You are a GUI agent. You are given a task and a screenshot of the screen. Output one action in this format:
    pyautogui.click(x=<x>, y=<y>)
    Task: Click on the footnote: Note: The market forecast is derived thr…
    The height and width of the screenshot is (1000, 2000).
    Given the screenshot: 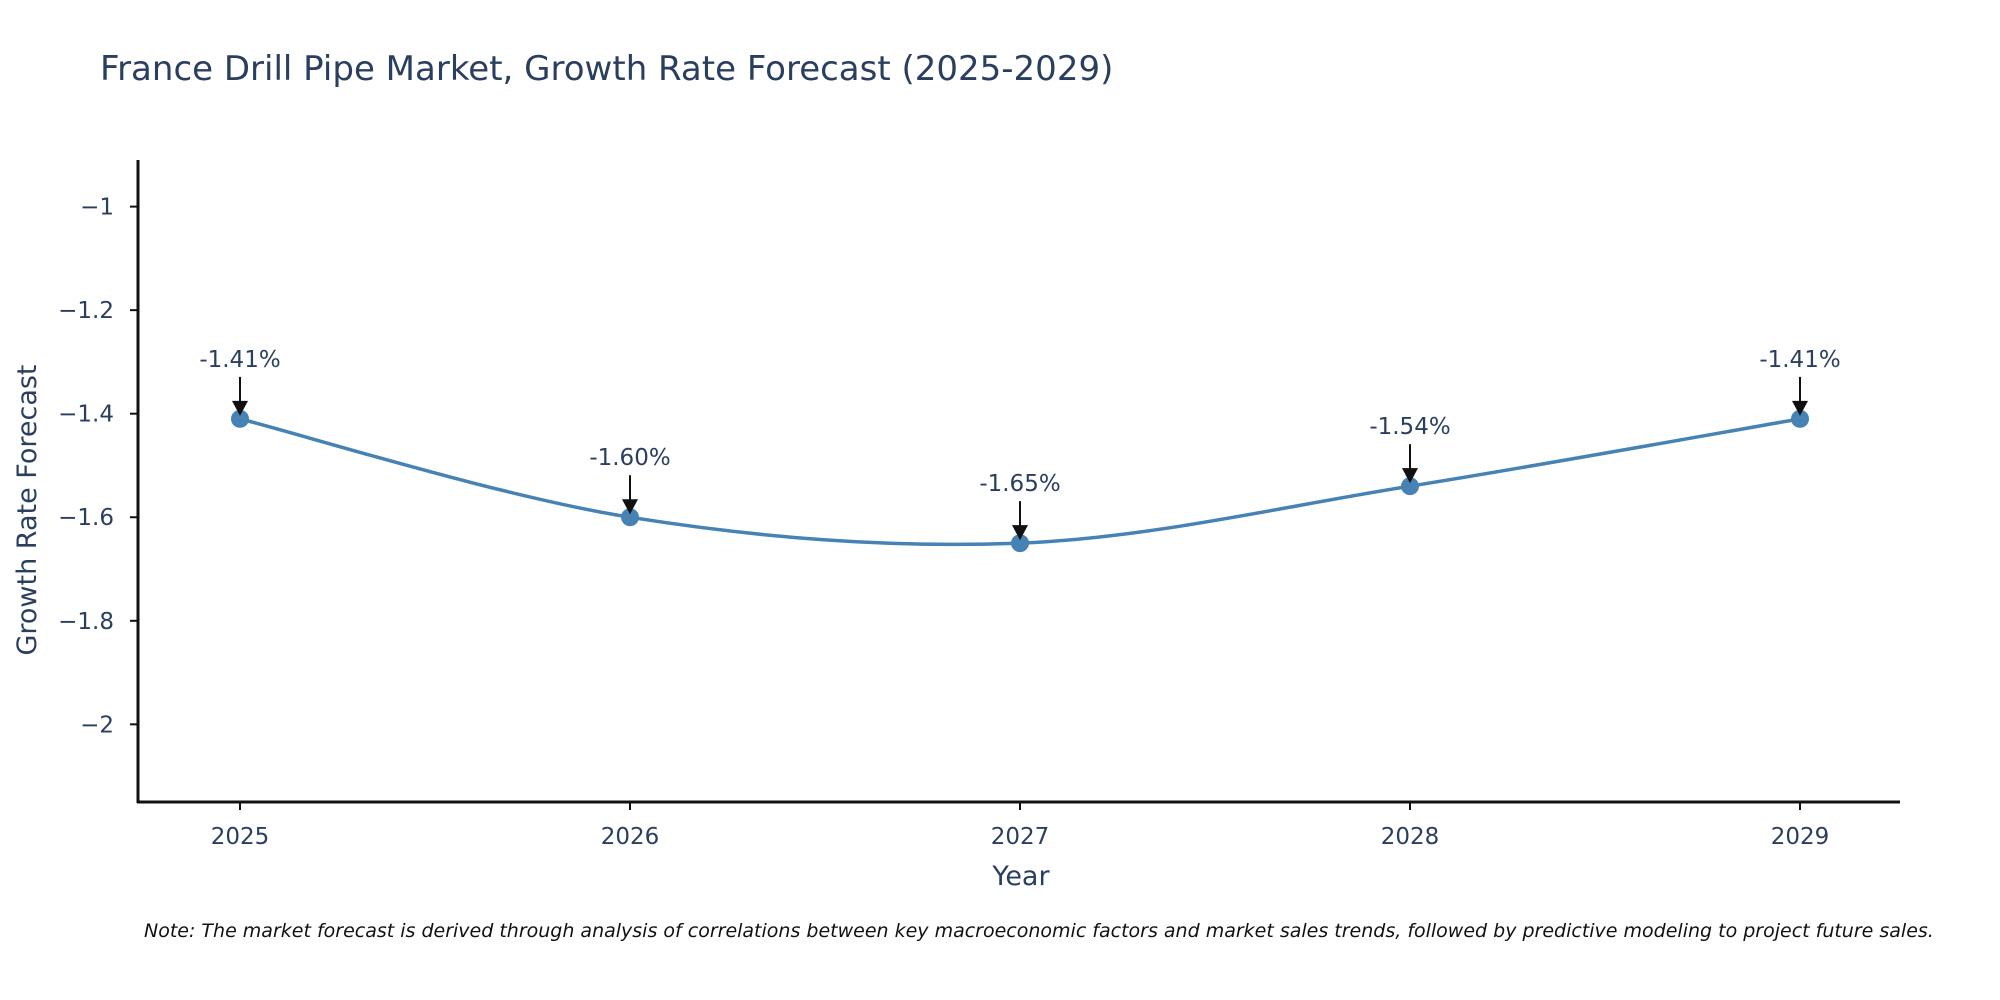 What is the action you would take?
    pyautogui.click(x=1039, y=931)
    